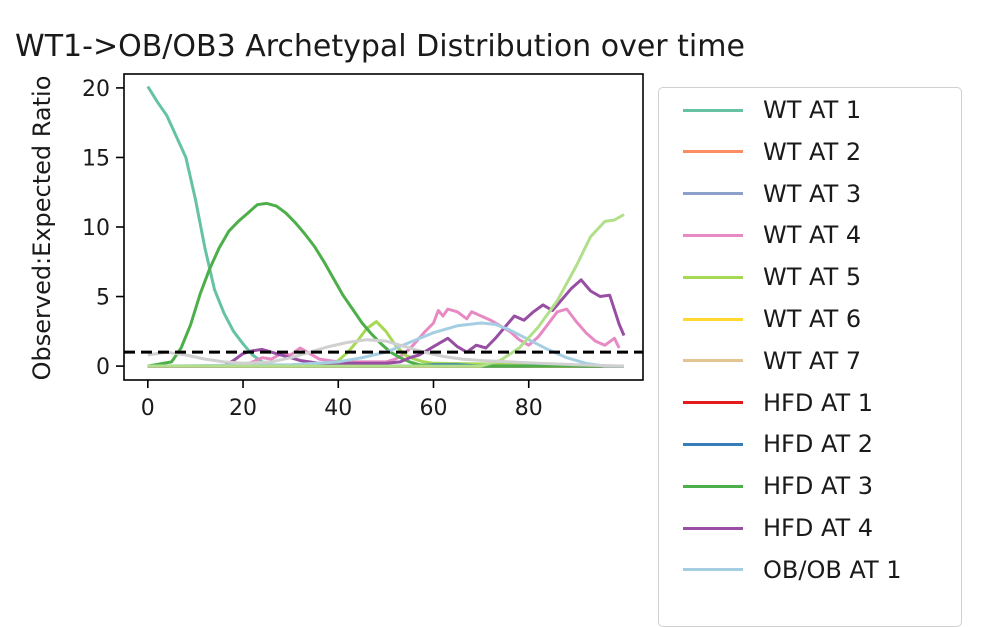  I want to click on legend-item: WT AT 6, so click(772, 319).